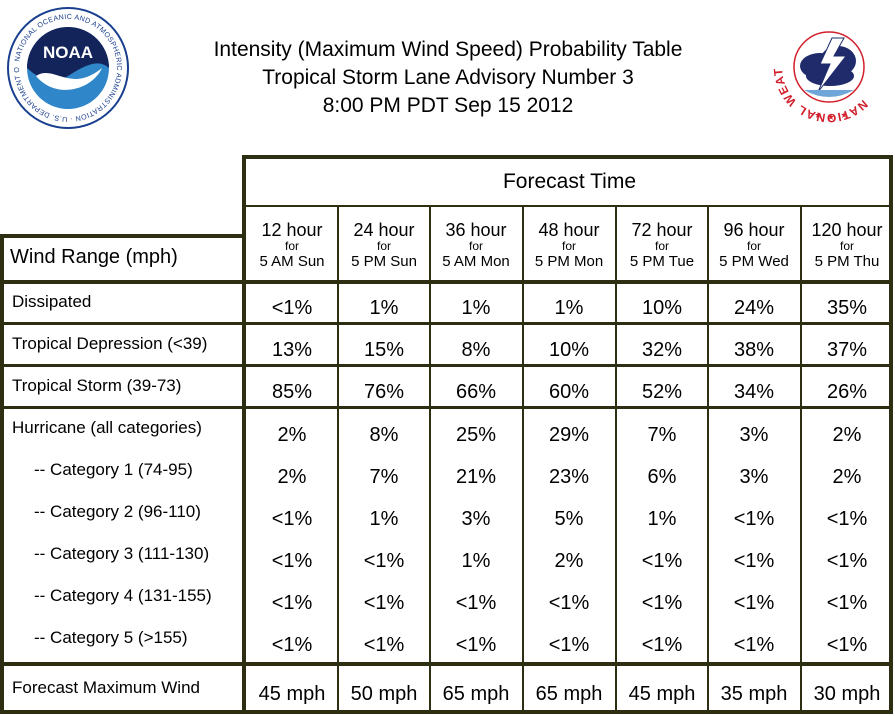  I want to click on probability-cell: 5%, so click(569, 519).